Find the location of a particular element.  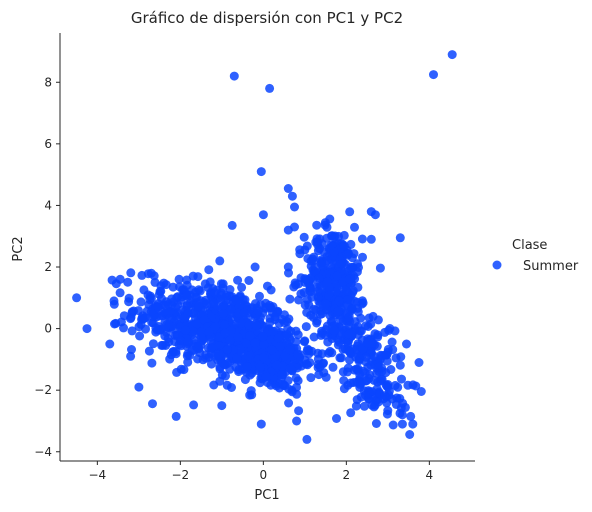

y-tick-label: −2 is located at coordinates (43, 390).